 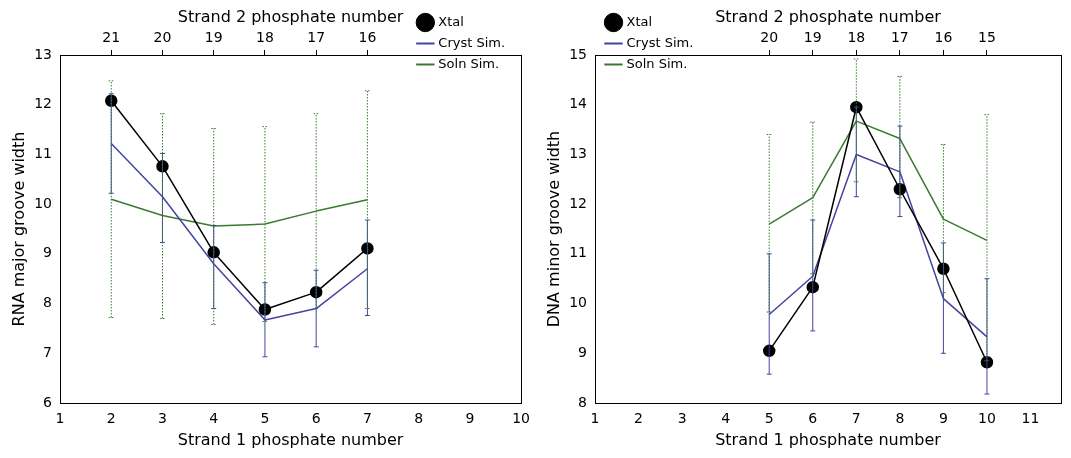 I want to click on x-tick-label: 11, so click(x=1030, y=418).